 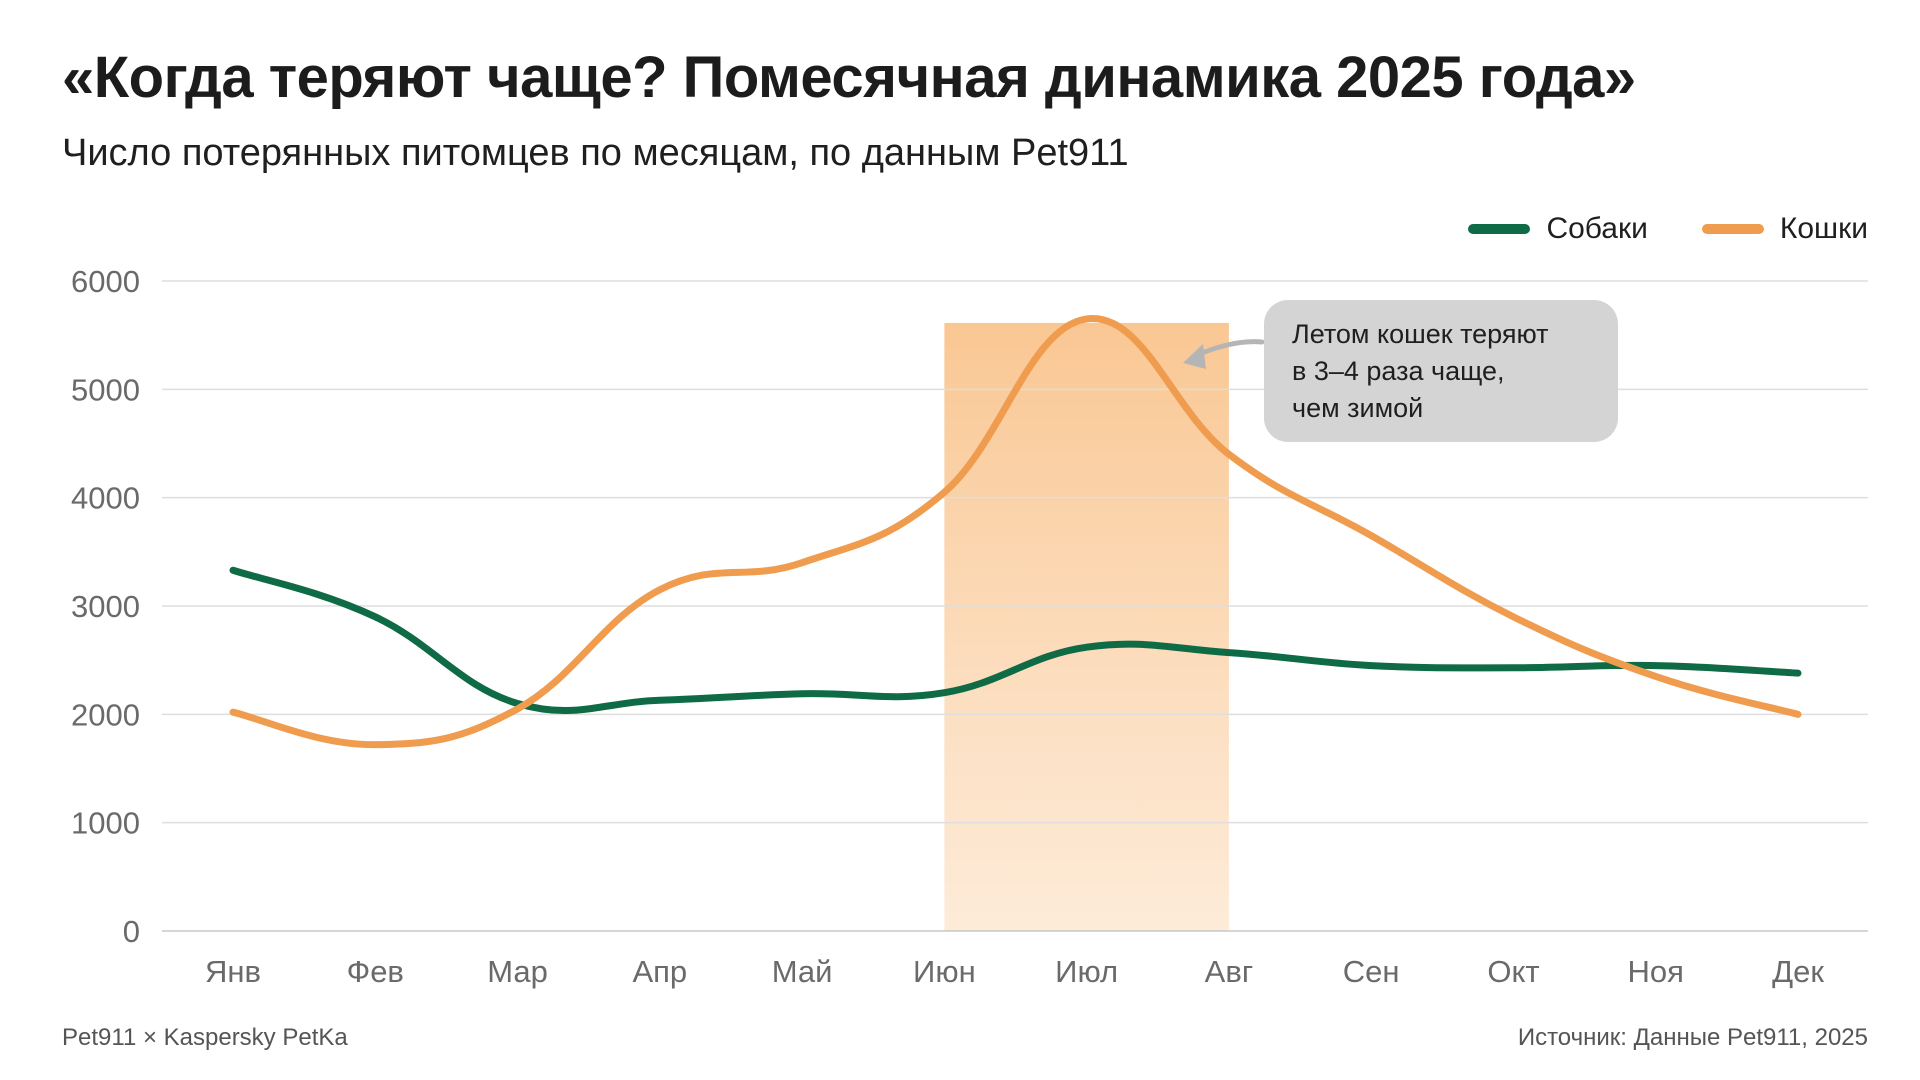 What do you see at coordinates (131, 931) in the screenshot?
I see `y-tick-label: 0` at bounding box center [131, 931].